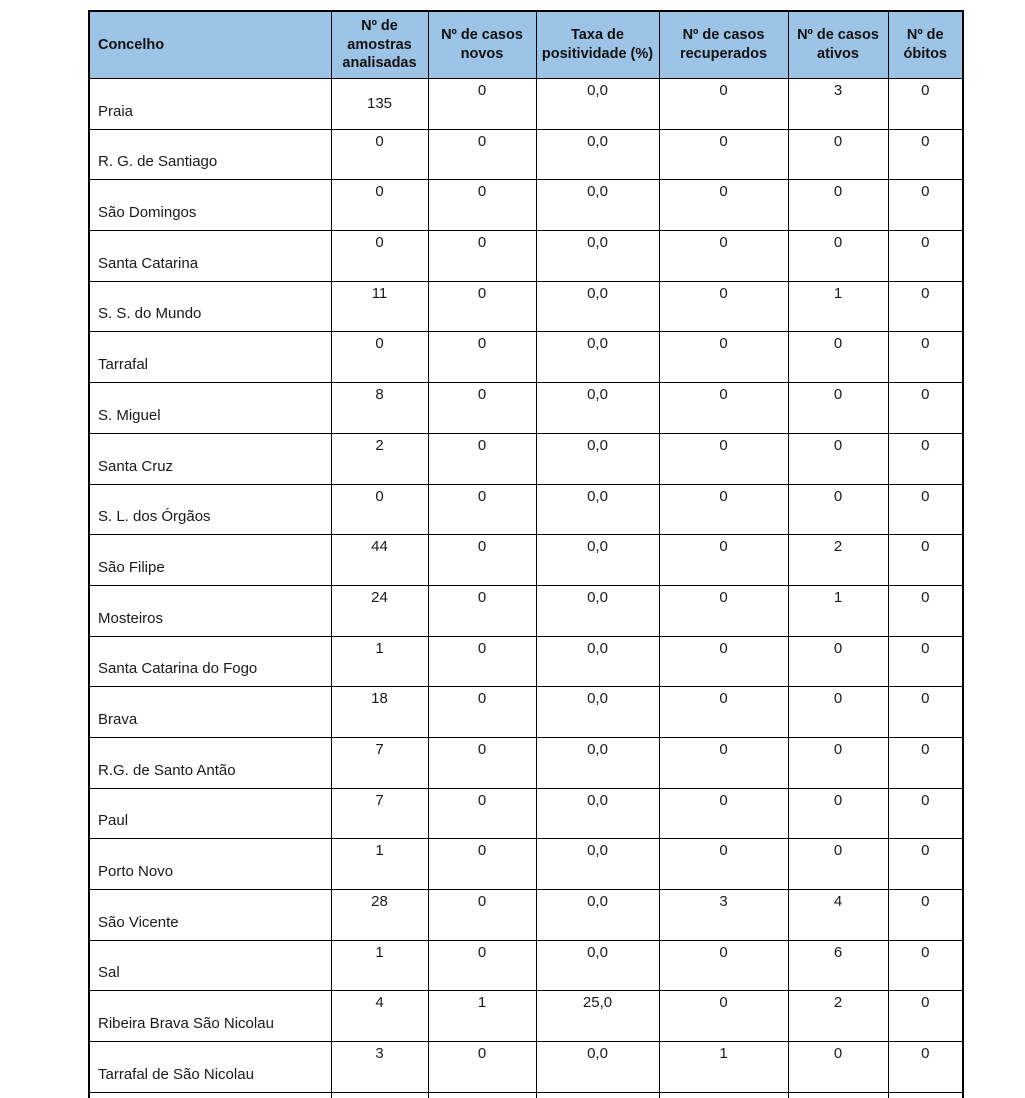 Image resolution: width=1025 pixels, height=1098 pixels. Describe the element at coordinates (838, 44) in the screenshot. I see `column-header-ativos: Nº de casos ativos` at that location.